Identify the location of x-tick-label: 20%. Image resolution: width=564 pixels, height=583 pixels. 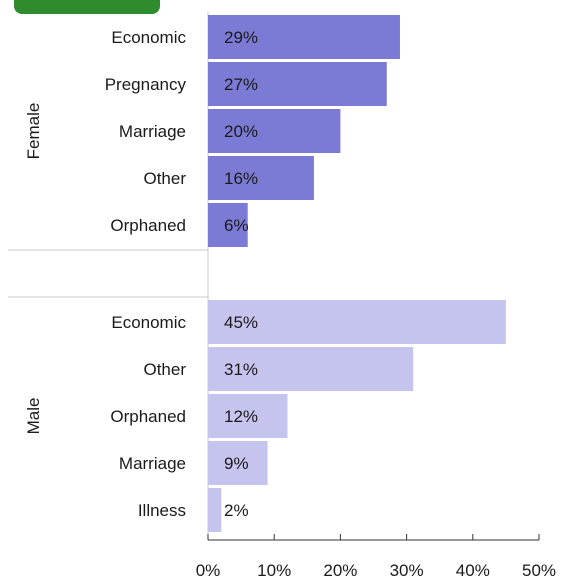
(340, 570).